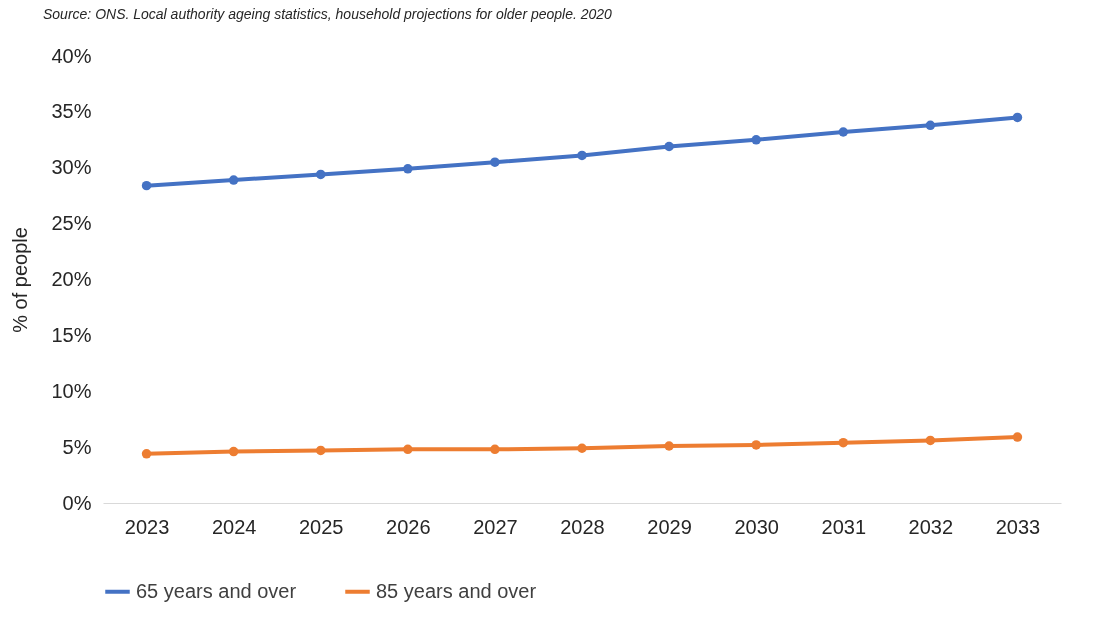  Describe the element at coordinates (216, 590) in the screenshot. I see `legend-label: 65 years and over` at that location.